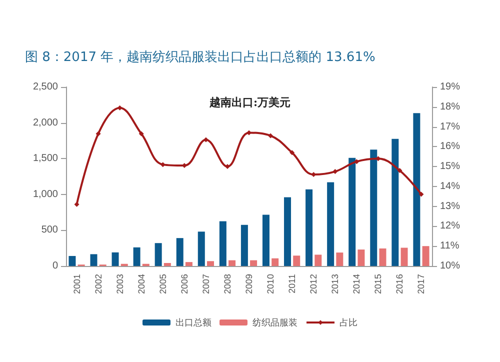 The image size is (500, 362). Describe the element at coordinates (141, 284) in the screenshot. I see `x-tick-label: 2004` at that location.